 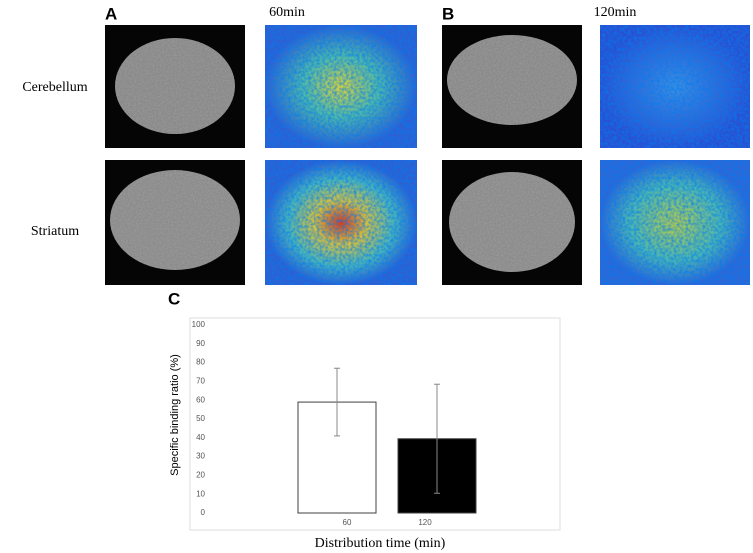 What do you see at coordinates (615, 12) in the screenshot?
I see `column-title: 120min` at bounding box center [615, 12].